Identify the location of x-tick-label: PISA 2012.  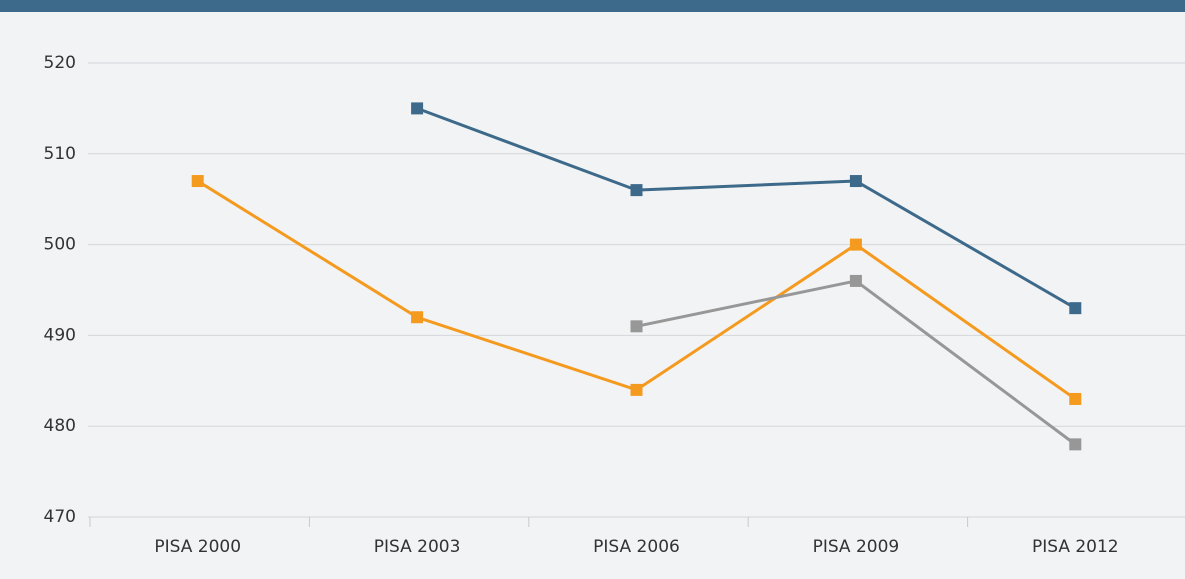
(1075, 547).